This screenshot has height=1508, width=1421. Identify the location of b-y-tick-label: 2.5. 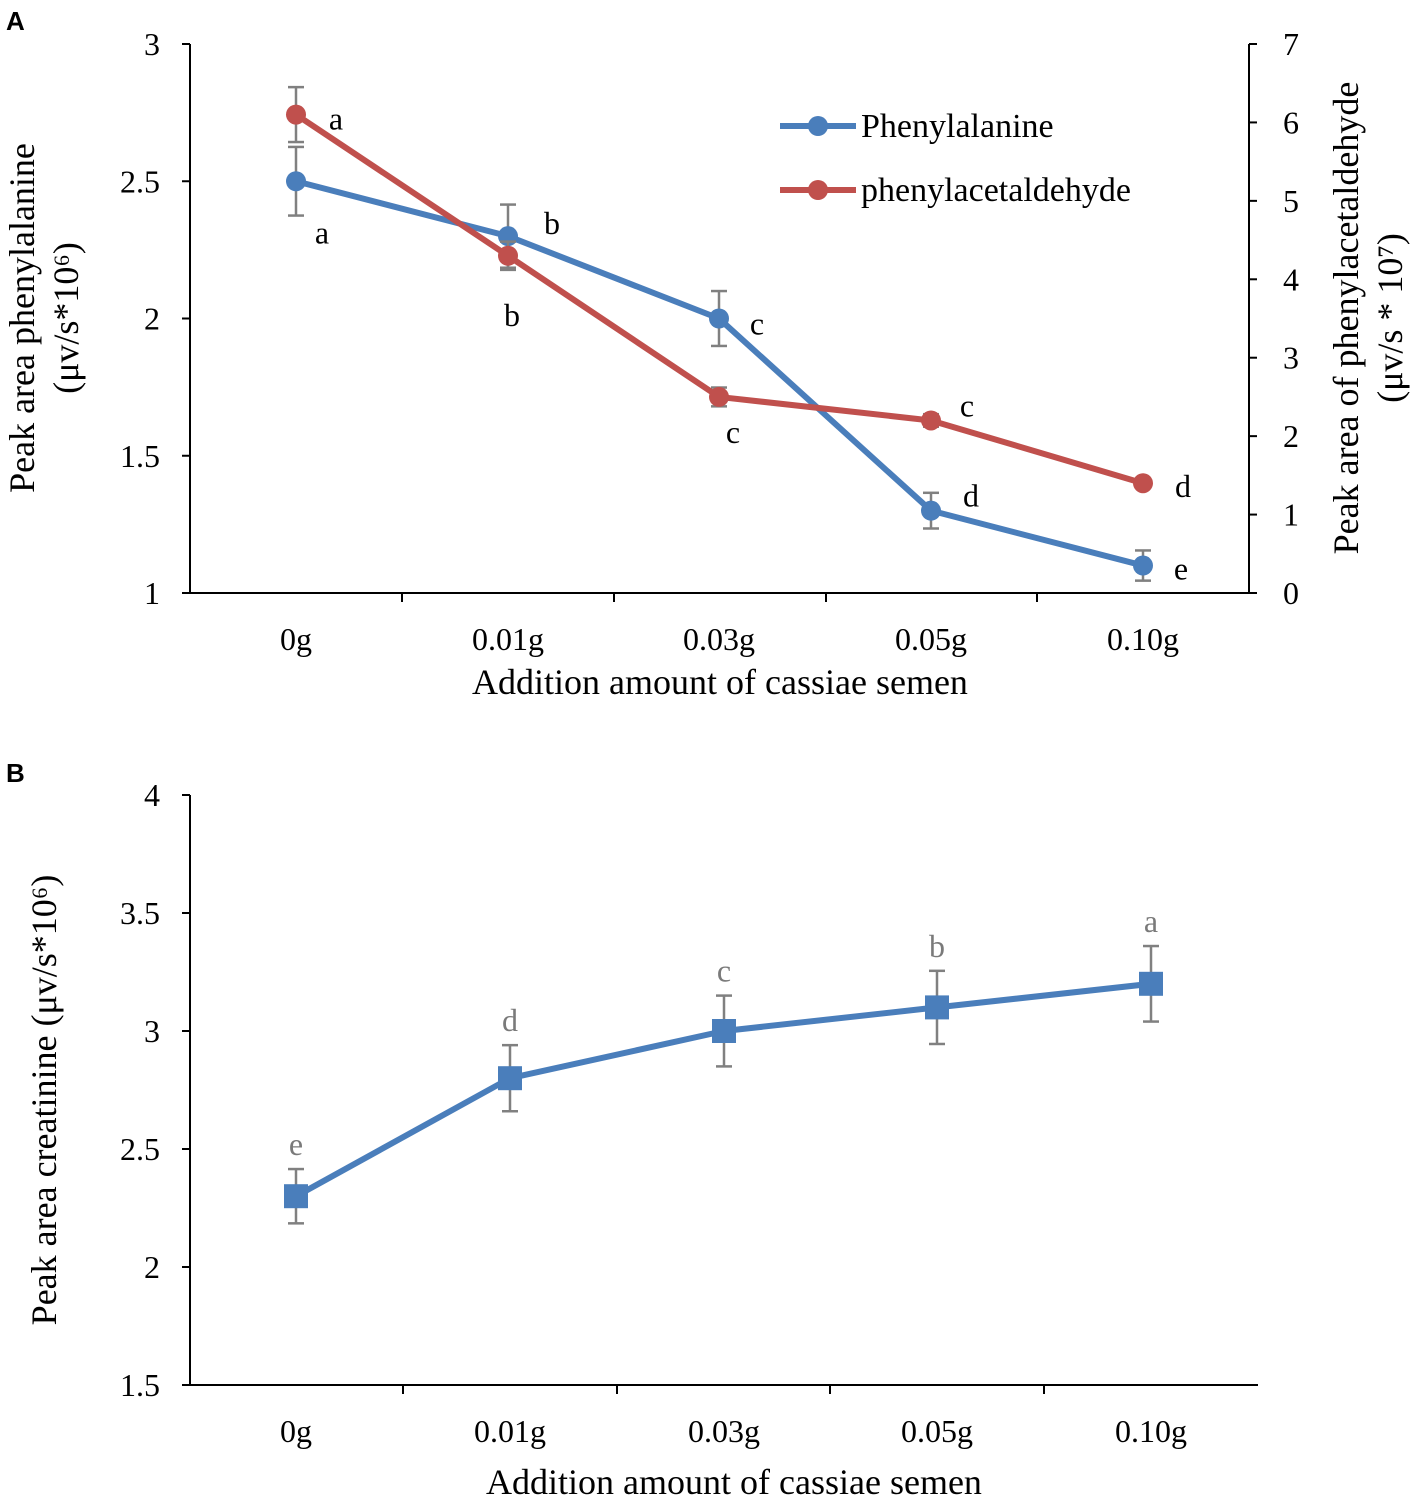
(140, 1149).